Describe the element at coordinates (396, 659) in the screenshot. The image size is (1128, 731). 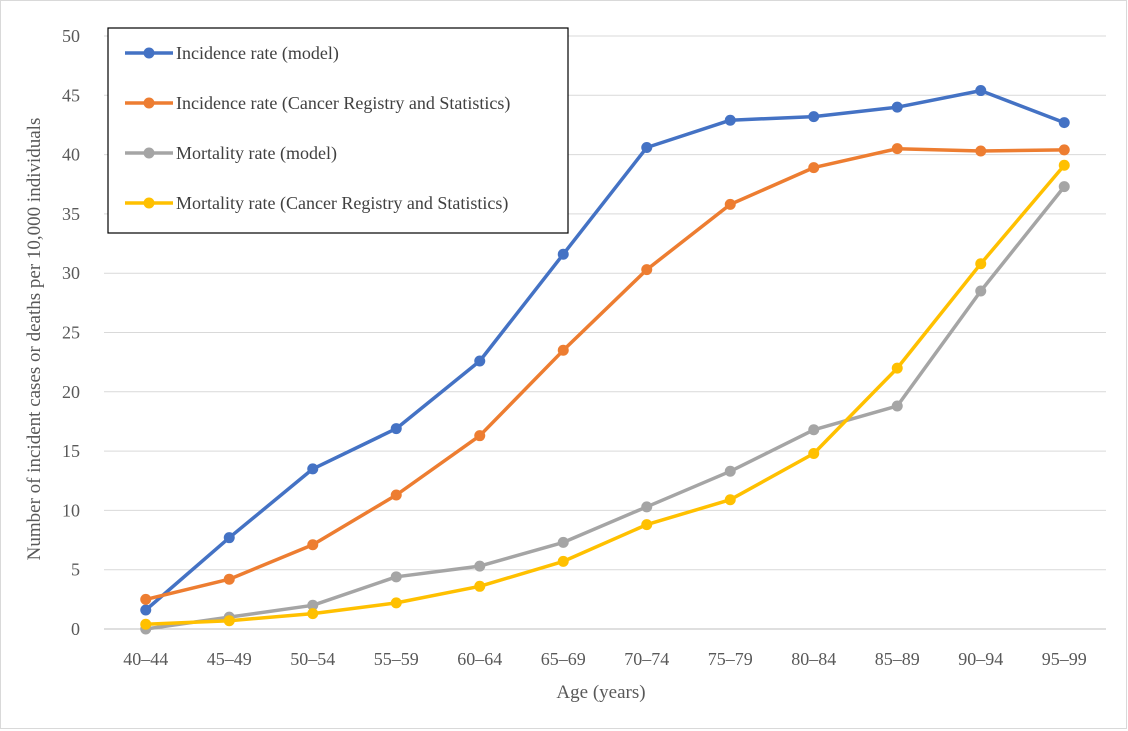
I see `x-tick-label: 55–59` at that location.